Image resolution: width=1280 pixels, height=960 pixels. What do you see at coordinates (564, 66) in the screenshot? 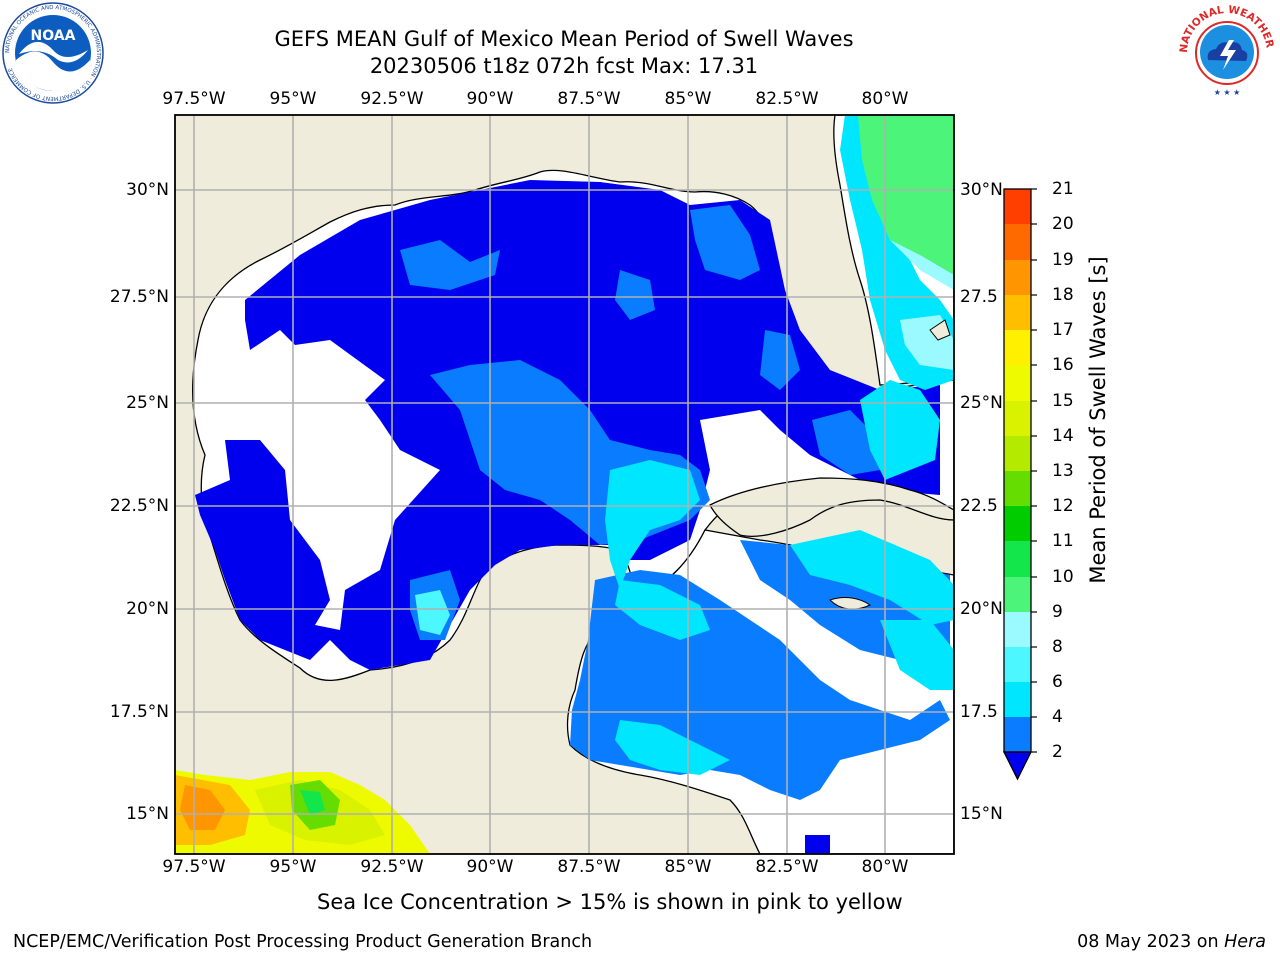
I see `chart-subtitle: 20230506 t18z 072h fcst Max: 17.31` at bounding box center [564, 66].